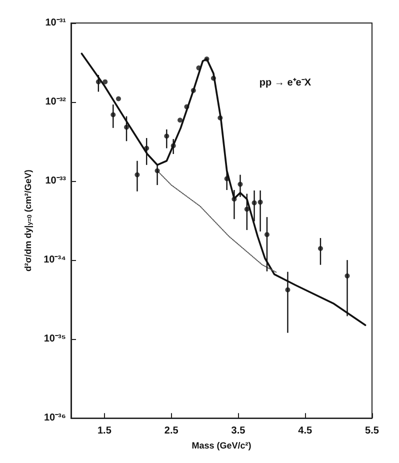  I want to click on y-tick-label: 10⁻³¹, so click(56, 23).